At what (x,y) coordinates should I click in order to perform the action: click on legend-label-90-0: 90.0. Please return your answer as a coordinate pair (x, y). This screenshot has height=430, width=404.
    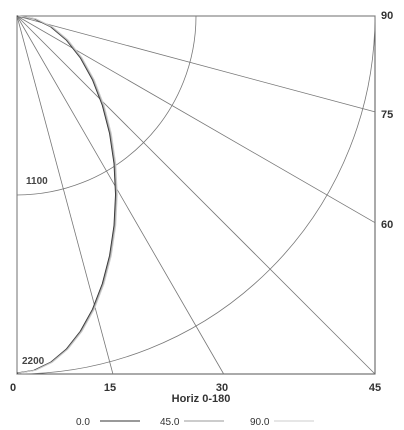
    Looking at the image, I should click on (260, 422).